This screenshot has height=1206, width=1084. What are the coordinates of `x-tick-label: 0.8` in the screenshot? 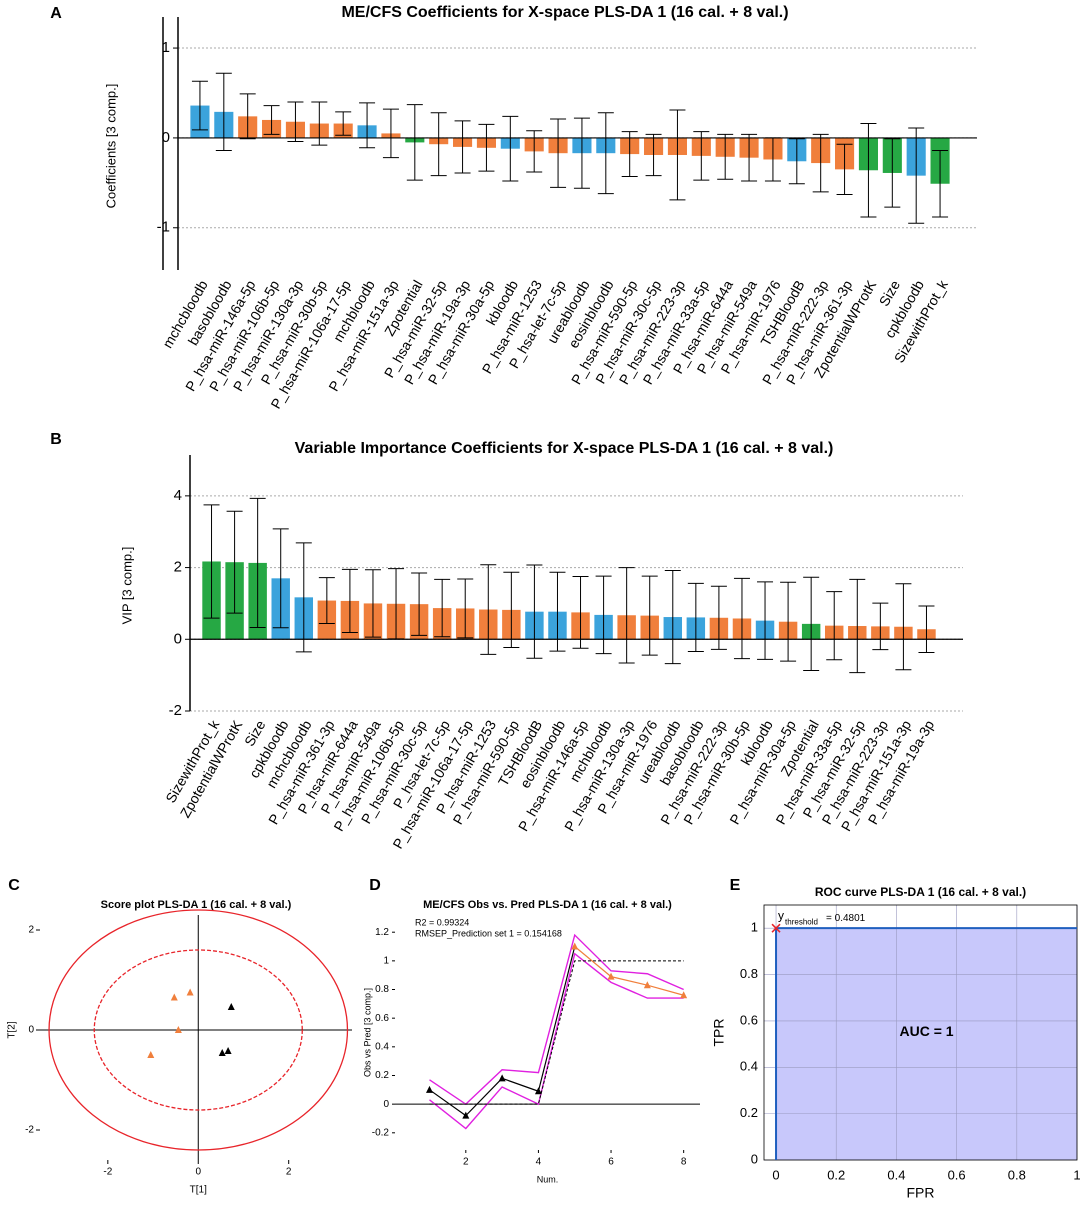 It's located at (1017, 1174).